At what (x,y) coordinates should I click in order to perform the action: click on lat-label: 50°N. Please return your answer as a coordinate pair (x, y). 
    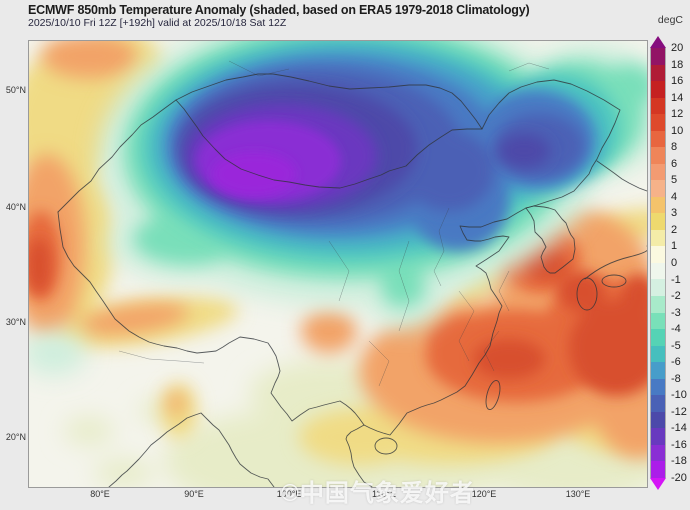
    Looking at the image, I should click on (15, 90).